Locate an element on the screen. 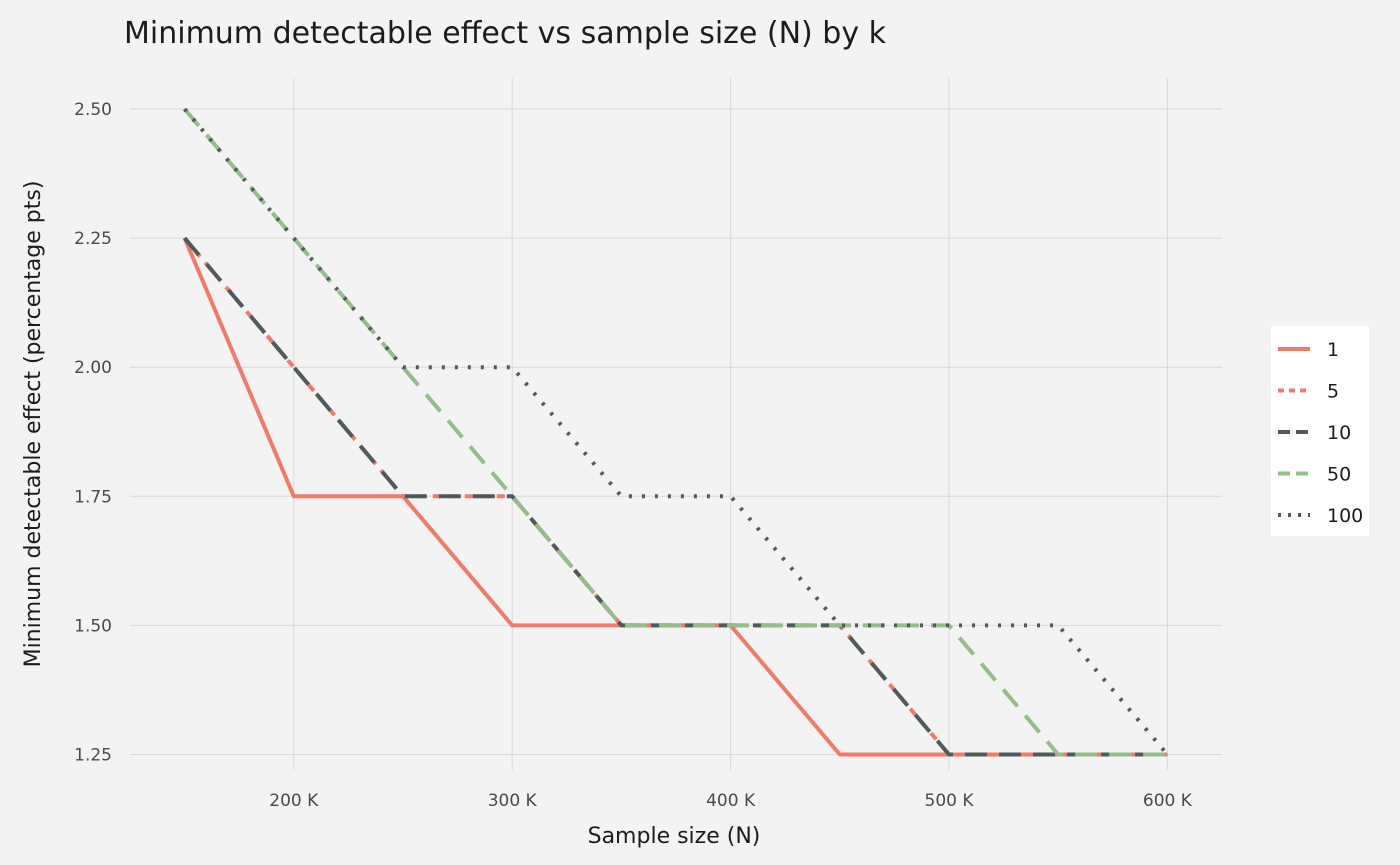  y-tick-label: 2.25 is located at coordinates (93, 239).